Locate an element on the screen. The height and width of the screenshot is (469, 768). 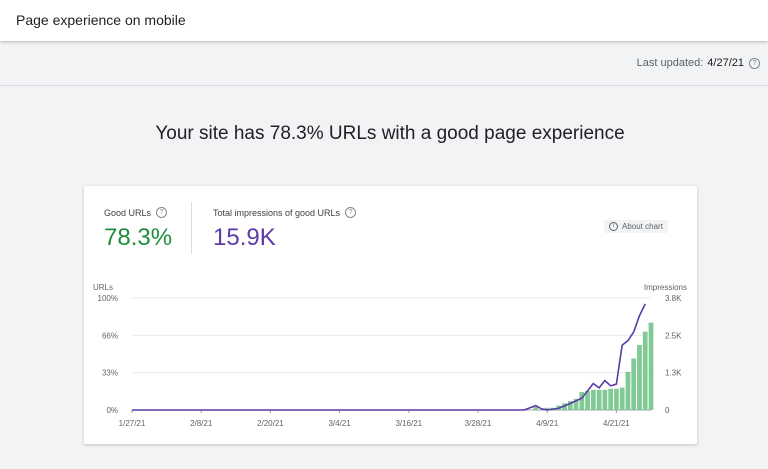
x-tick-label: 4/9/21 is located at coordinates (547, 423).